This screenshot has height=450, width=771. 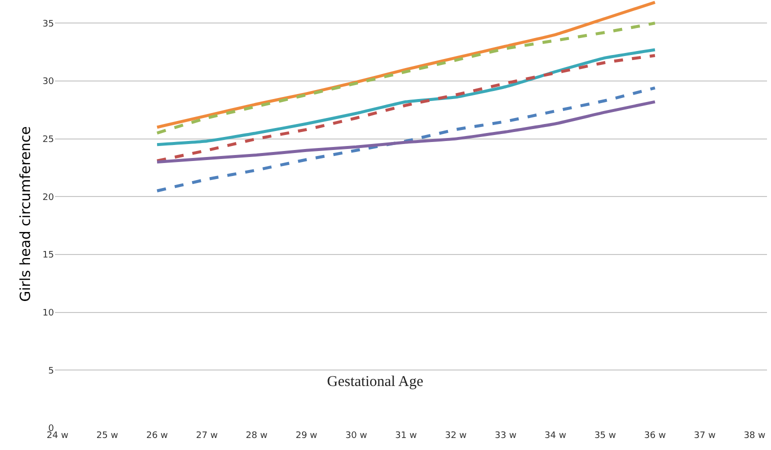 I want to click on x-tick-label: 33 w, so click(x=505, y=436).